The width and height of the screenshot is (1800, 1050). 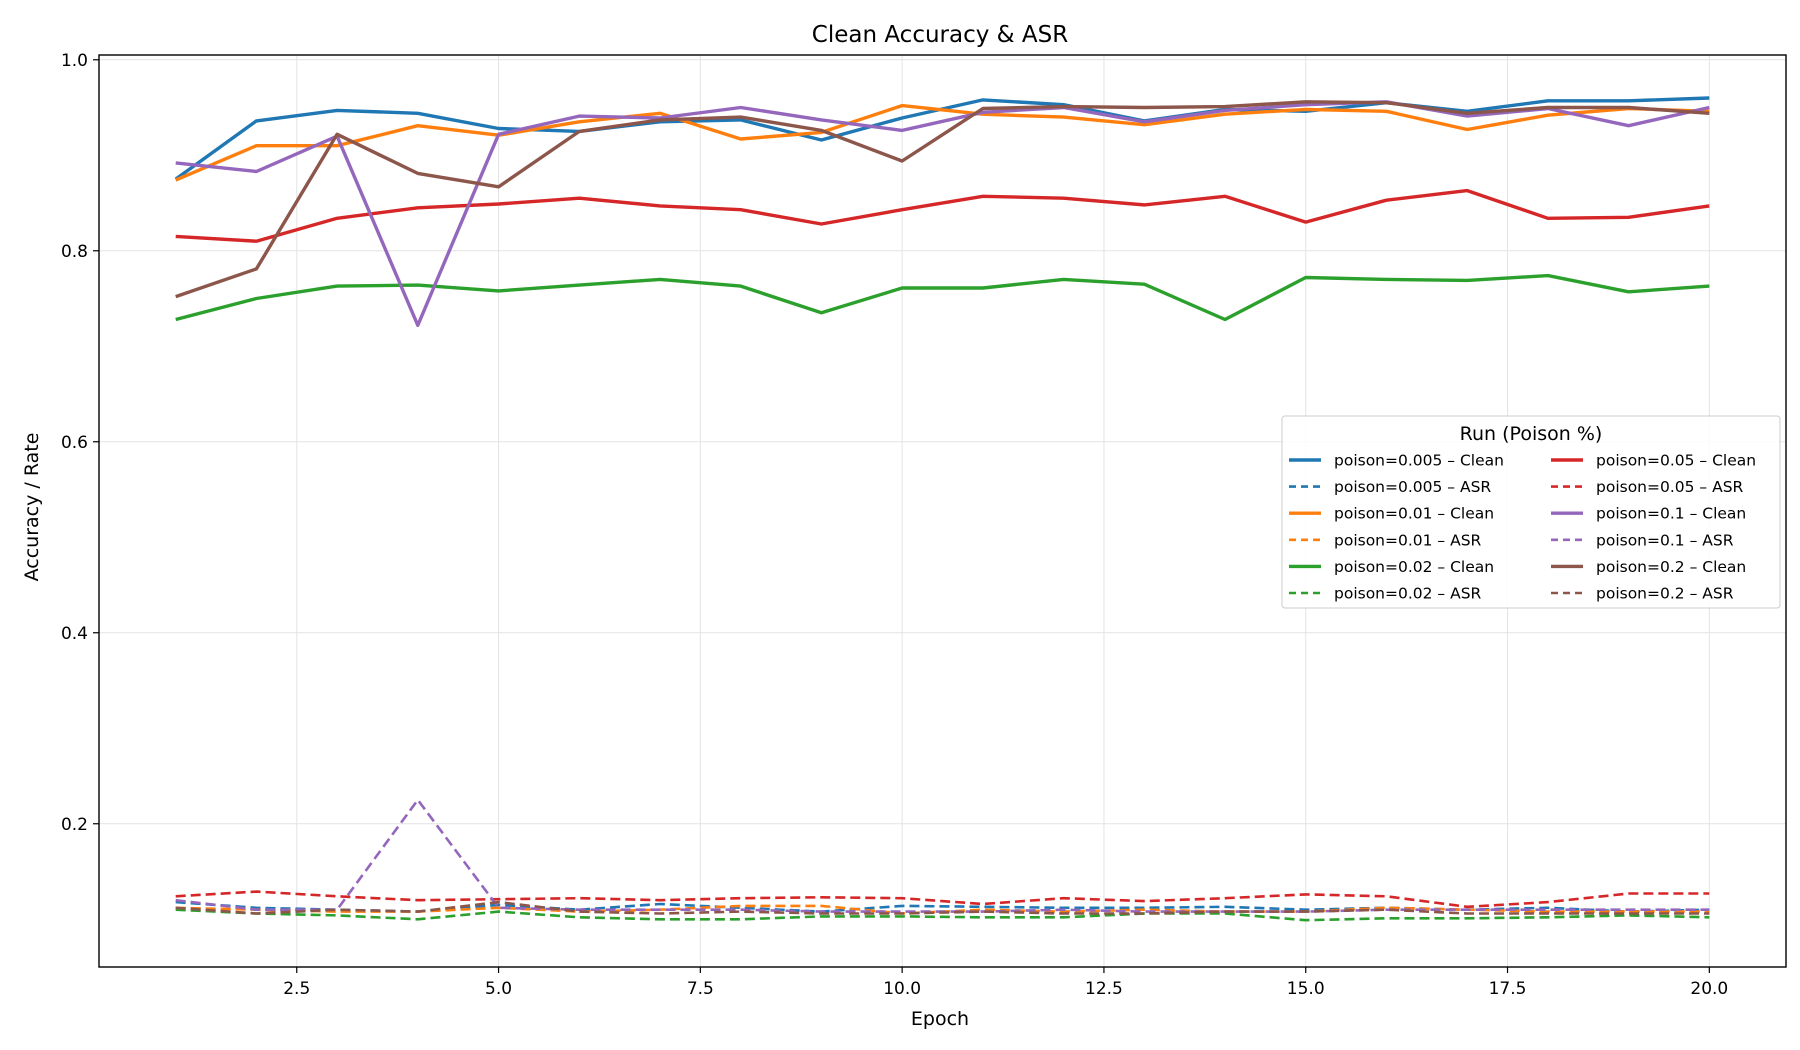 What do you see at coordinates (1408, 594) in the screenshot?
I see `legend-entry-label: poison=0.02 – ASR` at bounding box center [1408, 594].